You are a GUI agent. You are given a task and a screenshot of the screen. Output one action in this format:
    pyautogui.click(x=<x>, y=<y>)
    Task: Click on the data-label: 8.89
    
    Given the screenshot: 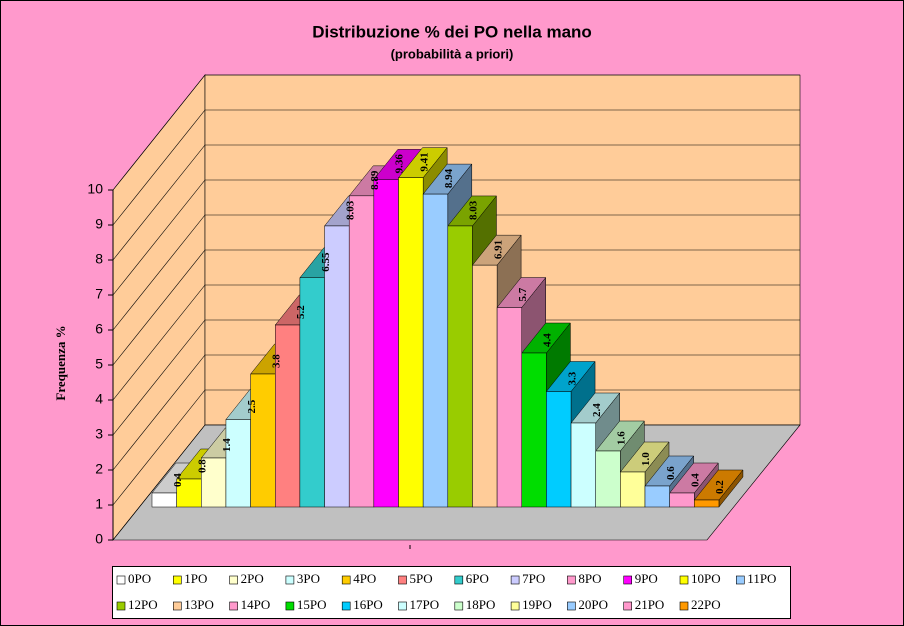 What is the action you would take?
    pyautogui.click(x=375, y=180)
    